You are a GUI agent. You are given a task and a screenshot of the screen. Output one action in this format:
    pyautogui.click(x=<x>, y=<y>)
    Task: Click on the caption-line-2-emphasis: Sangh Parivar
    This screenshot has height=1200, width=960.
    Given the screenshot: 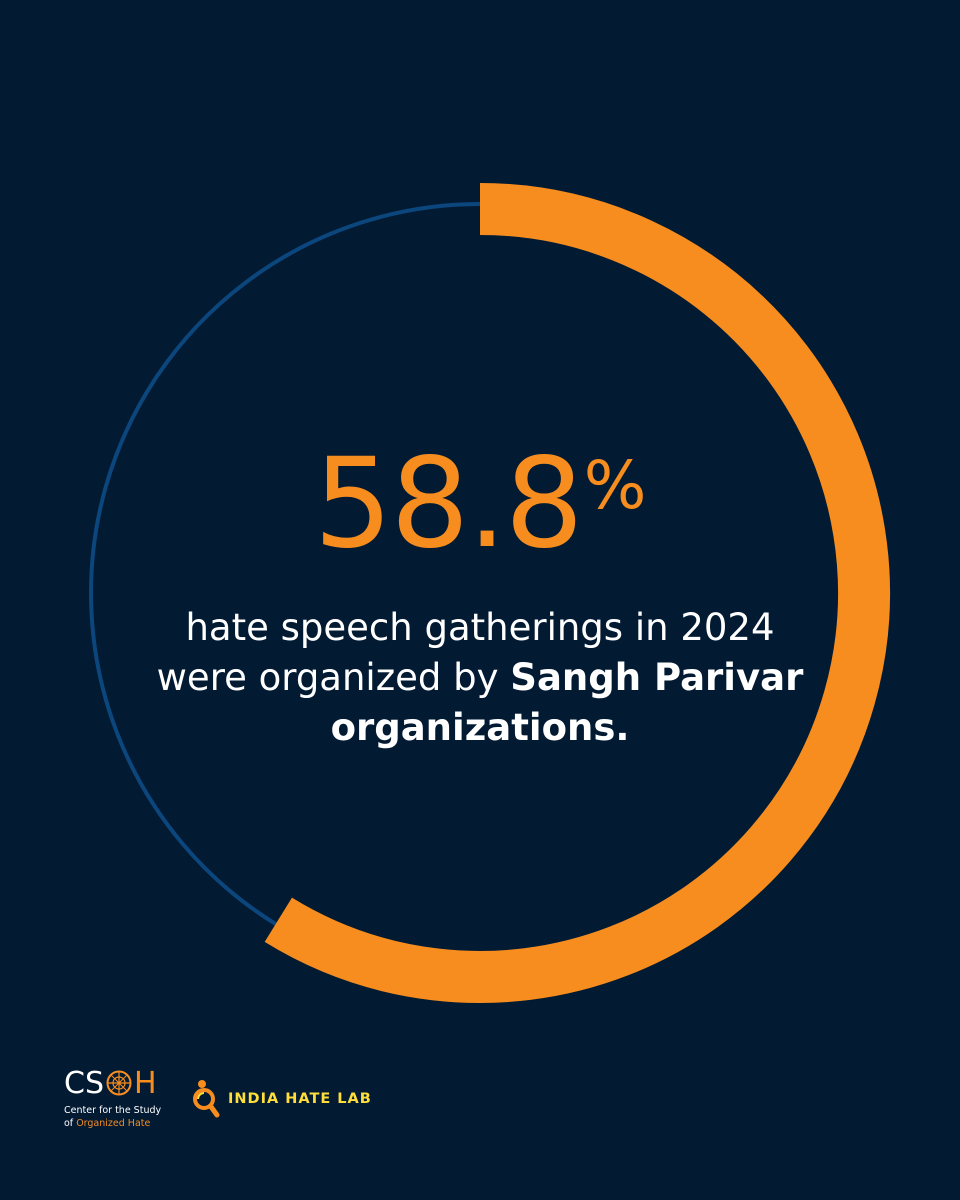 What is the action you would take?
    pyautogui.click(x=657, y=677)
    